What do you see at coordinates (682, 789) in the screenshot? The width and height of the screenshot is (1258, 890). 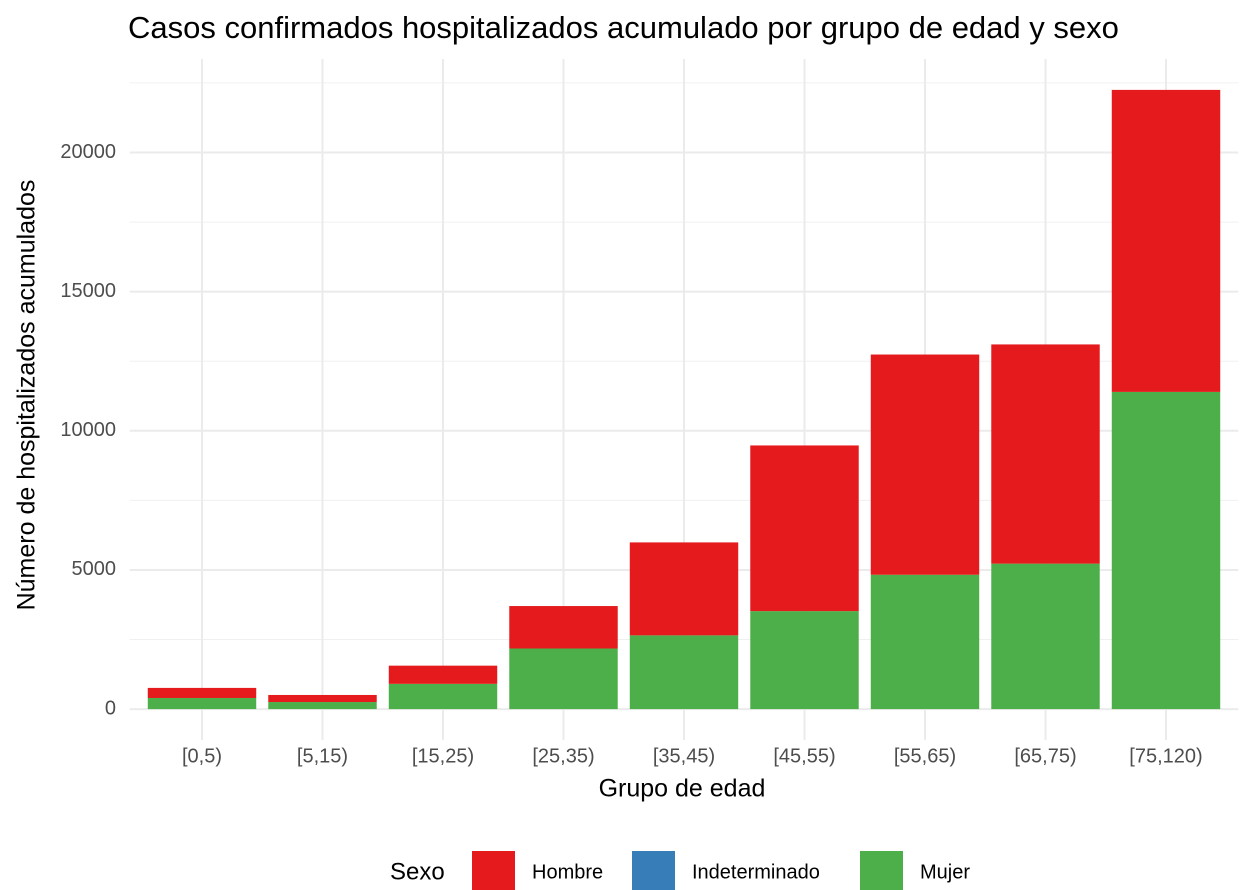 I see `x-axis-title: Grupo de edad` at bounding box center [682, 789].